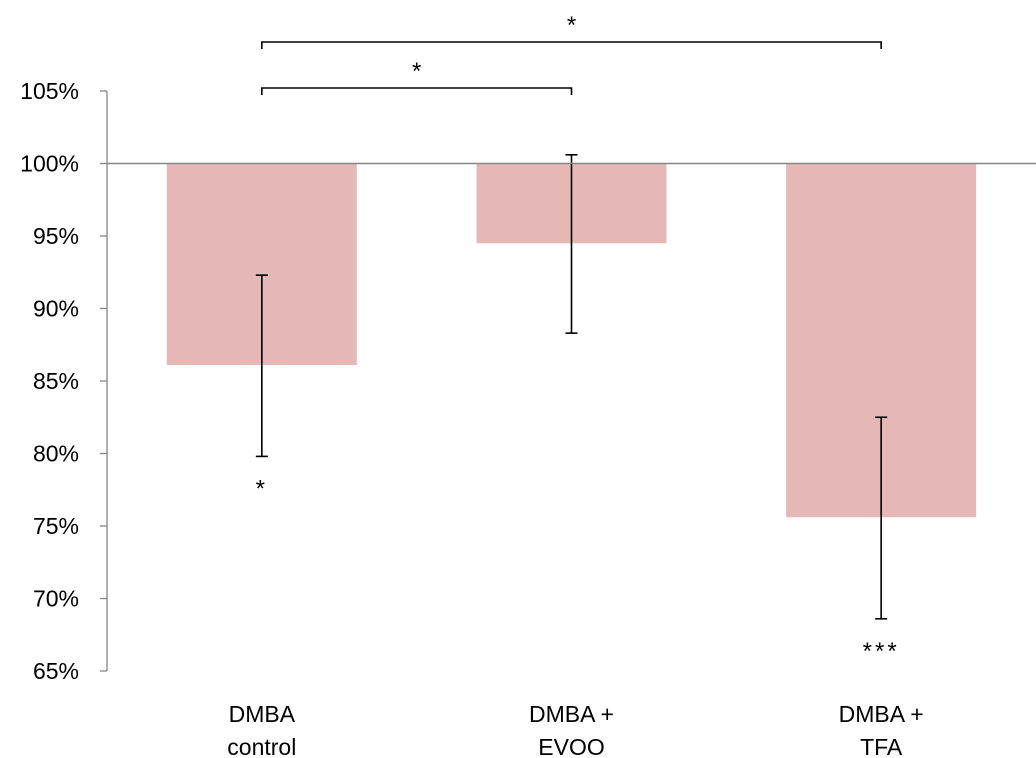  I want to click on category-label-line: TFA, so click(881, 746).